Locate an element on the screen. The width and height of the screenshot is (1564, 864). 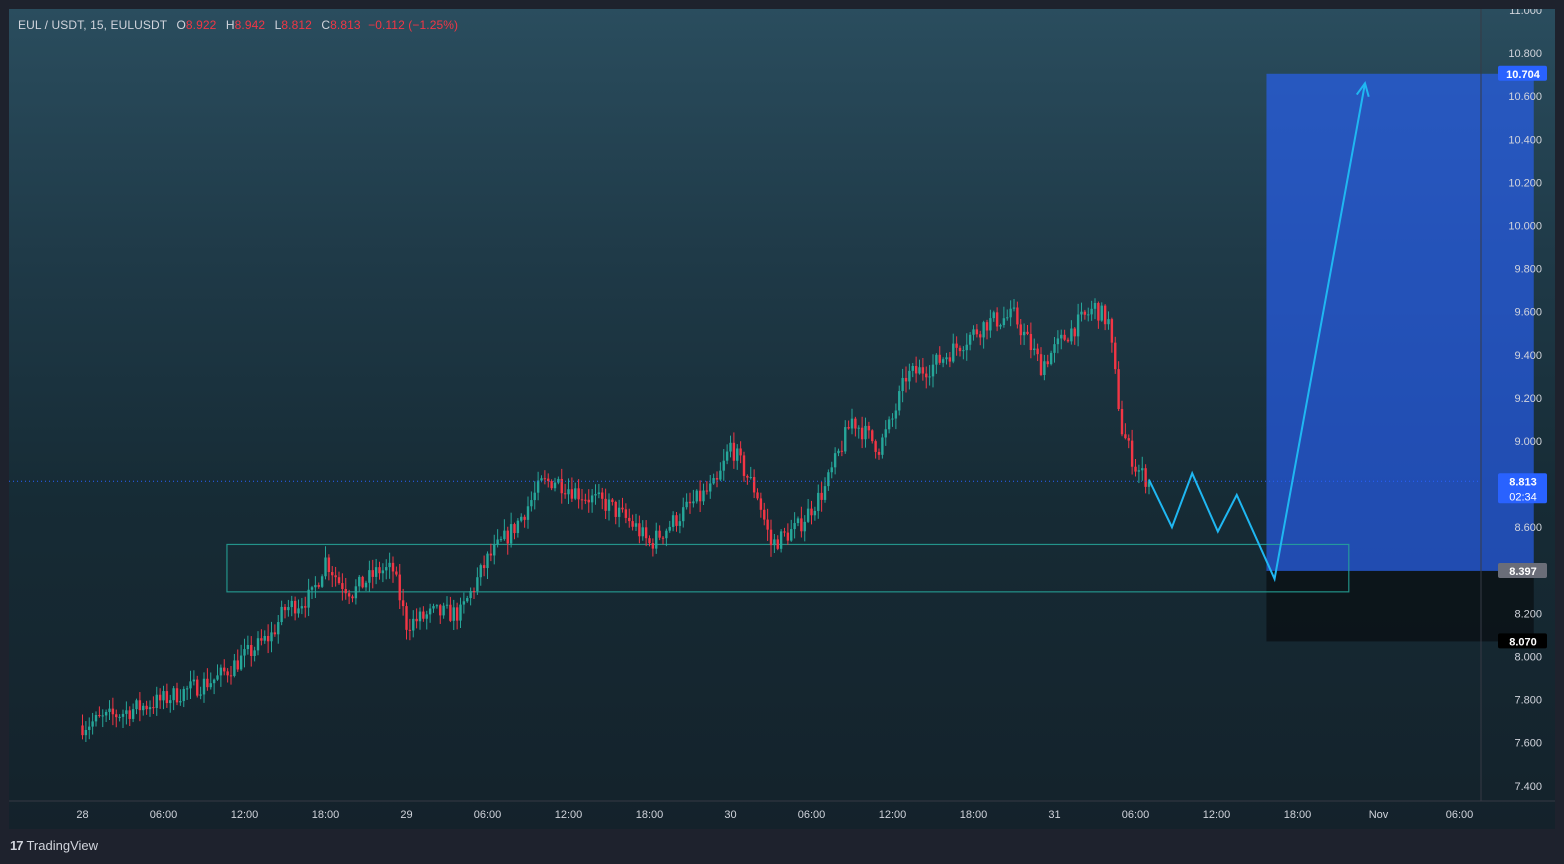
projection-arrowhead is located at coordinates (1362, 89).